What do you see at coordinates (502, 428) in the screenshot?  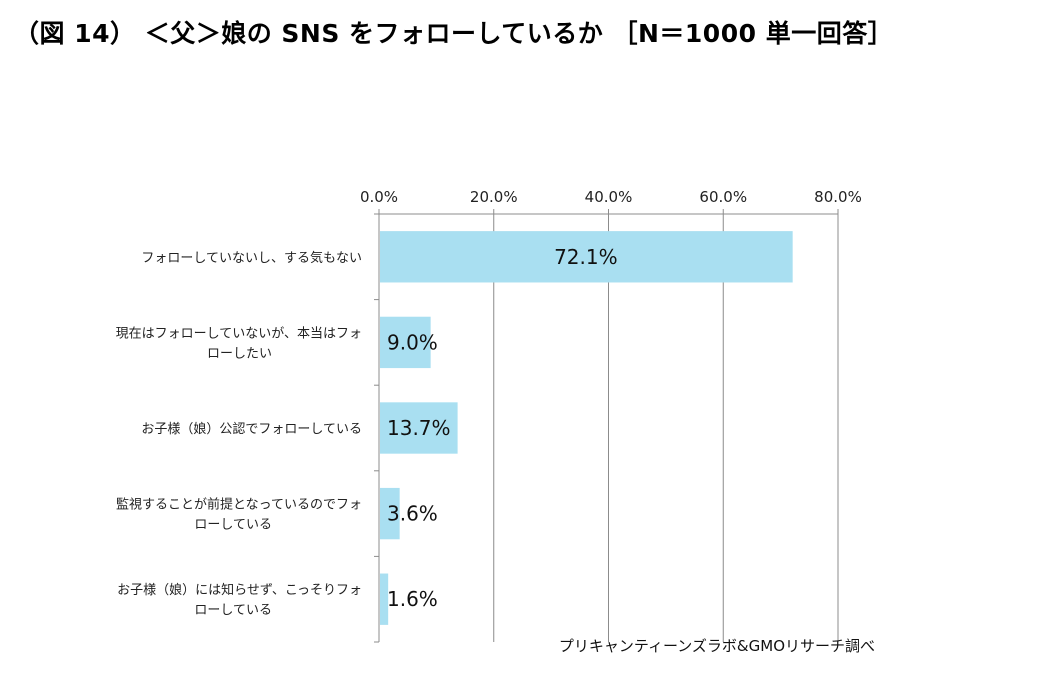 I see `data-labels: 72.1% 9.0% 13.7% 3.6% 1.6%` at bounding box center [502, 428].